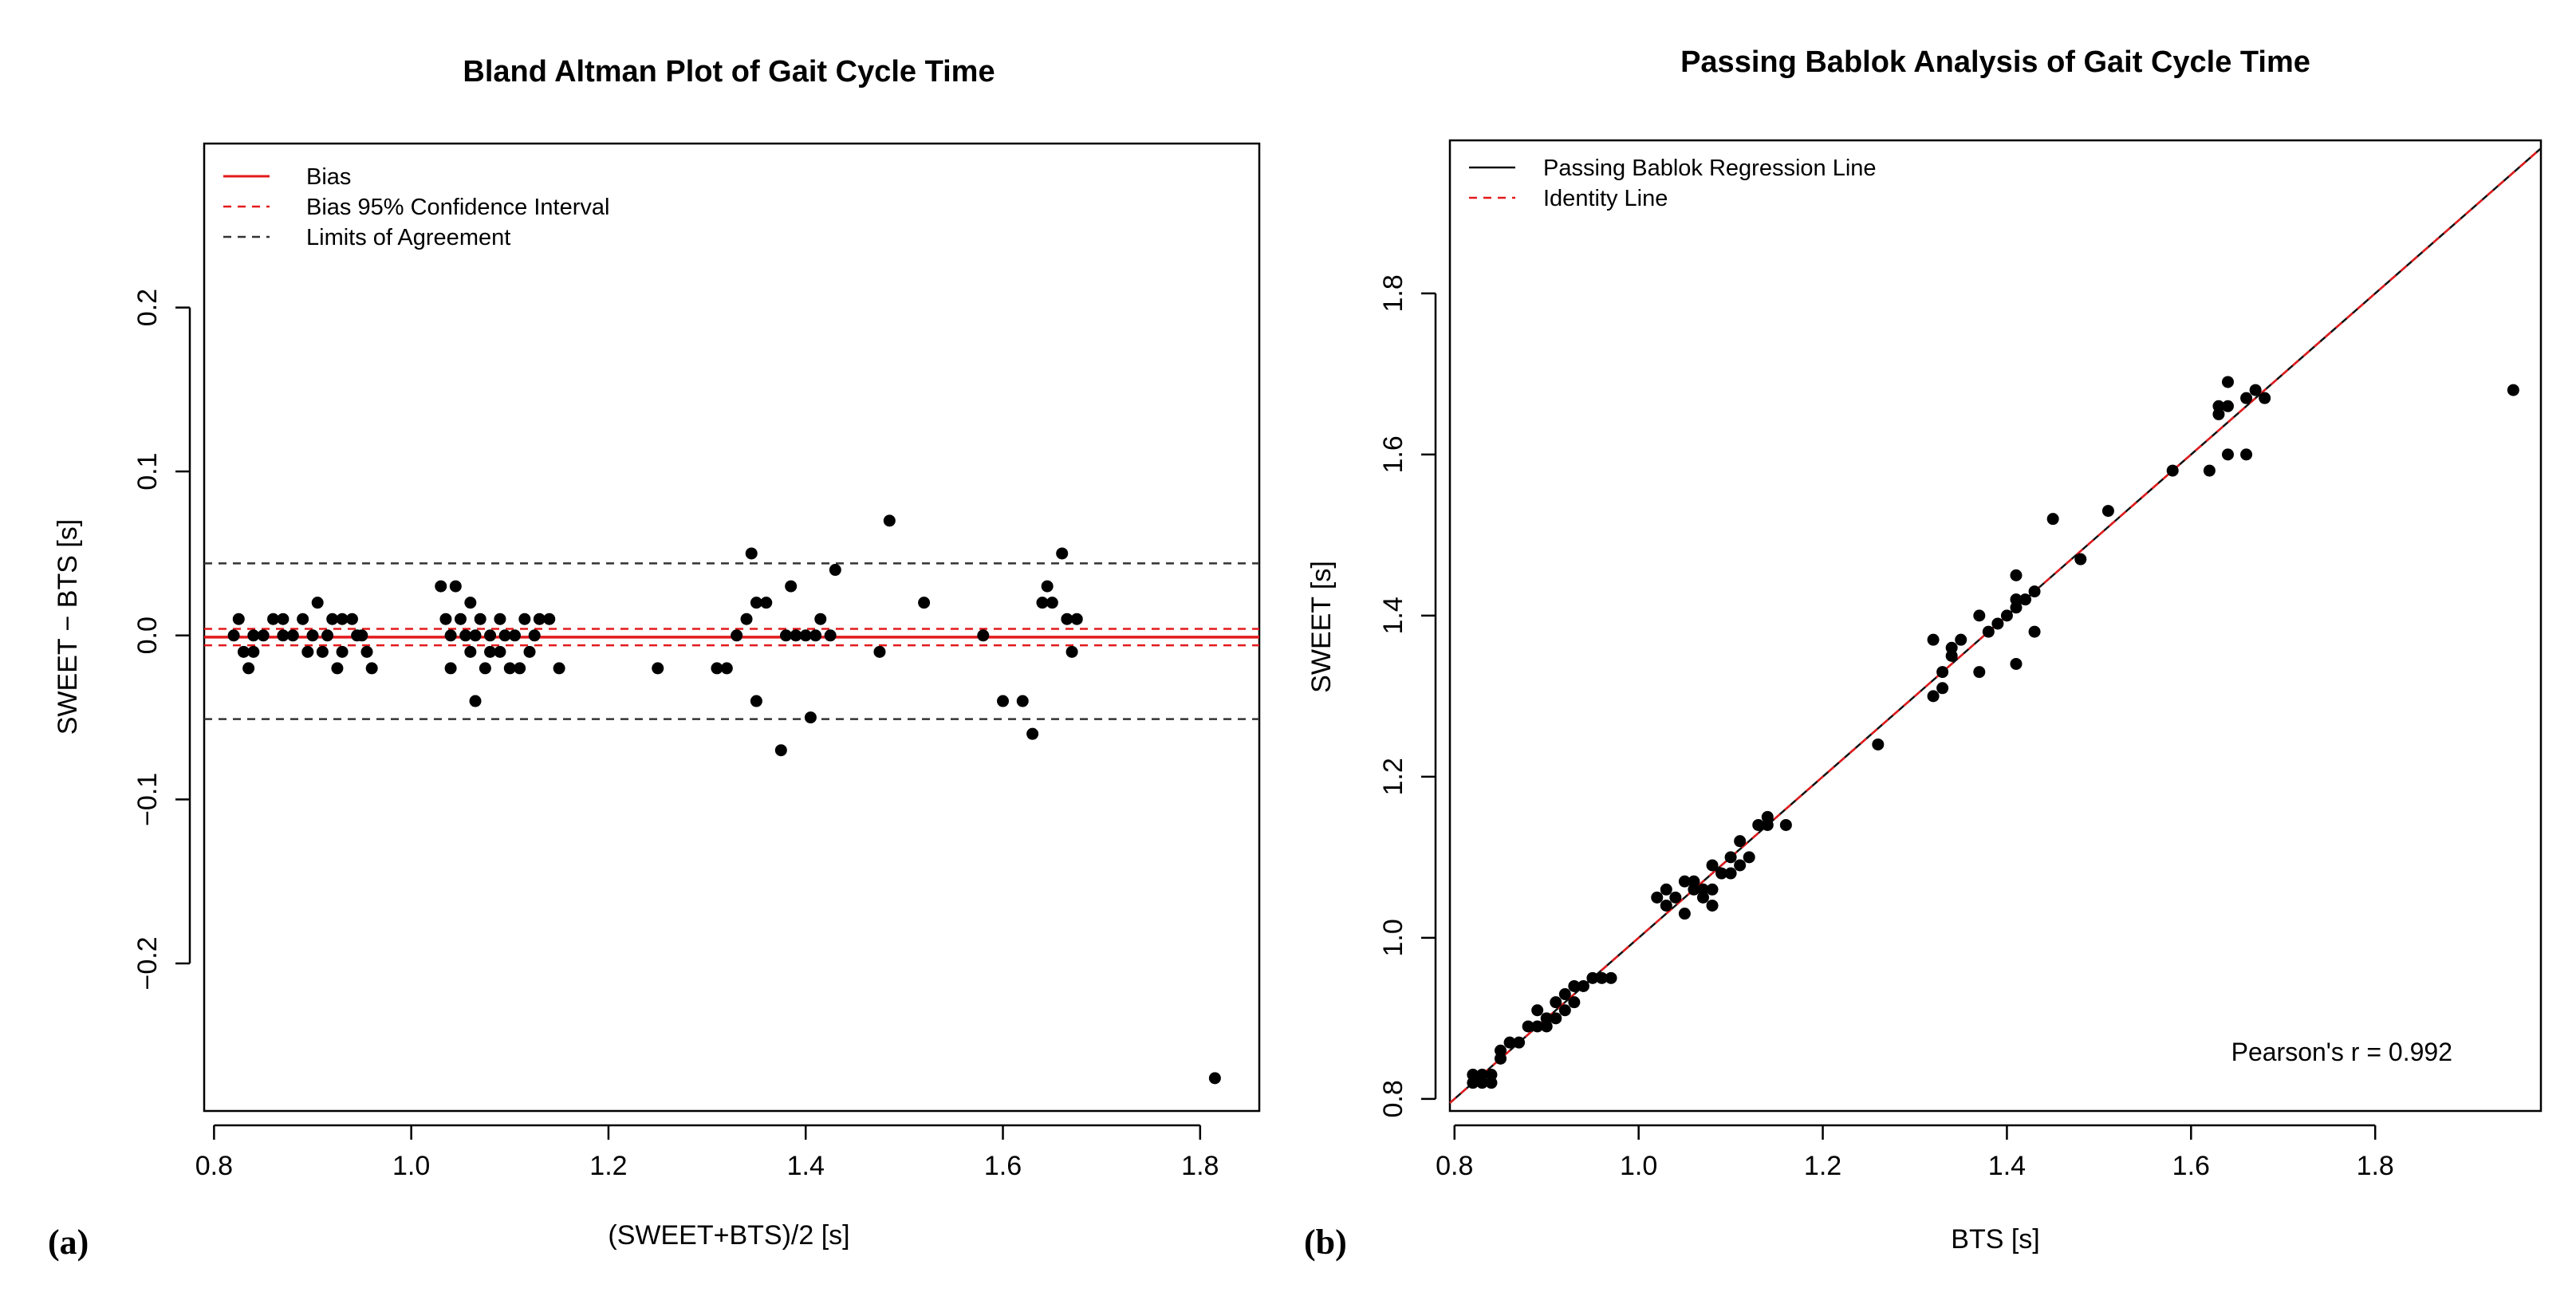 This screenshot has width=2576, height=1296. Describe the element at coordinates (1605, 198) in the screenshot. I see `legend-entry-identity: Identity Line` at that location.